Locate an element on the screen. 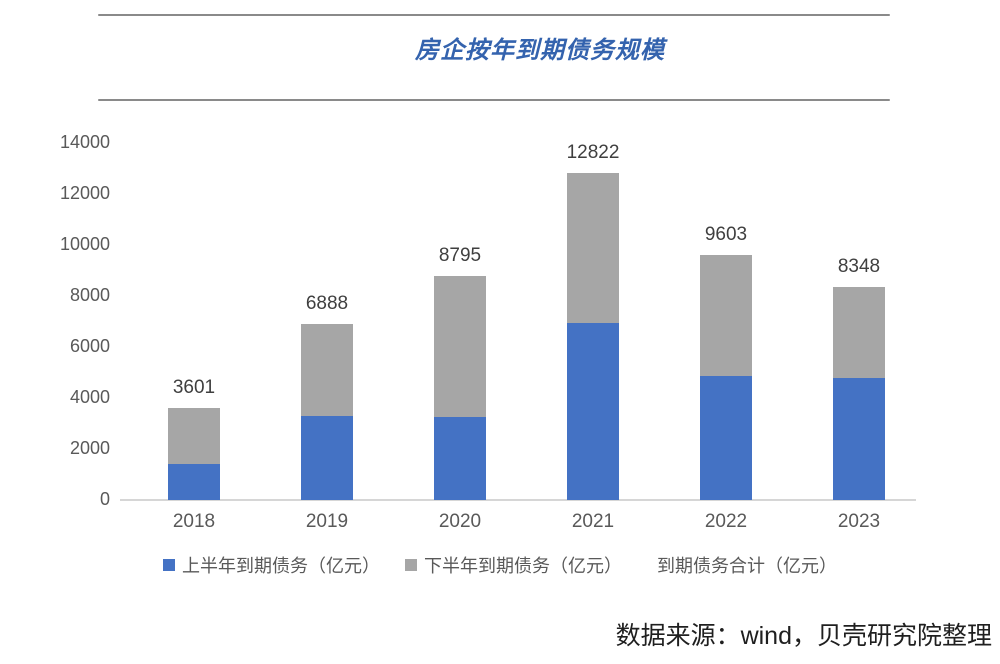 This screenshot has height=664, width=1000. x-axis-category-label: 2021 is located at coordinates (593, 521).